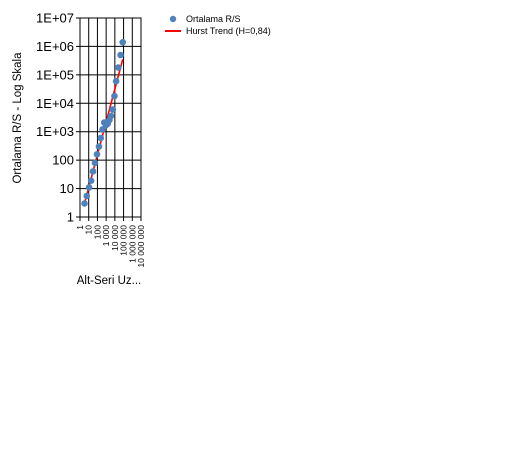 This screenshot has width=524, height=450. I want to click on x-tick-label: 10 000 000, so click(141, 246).